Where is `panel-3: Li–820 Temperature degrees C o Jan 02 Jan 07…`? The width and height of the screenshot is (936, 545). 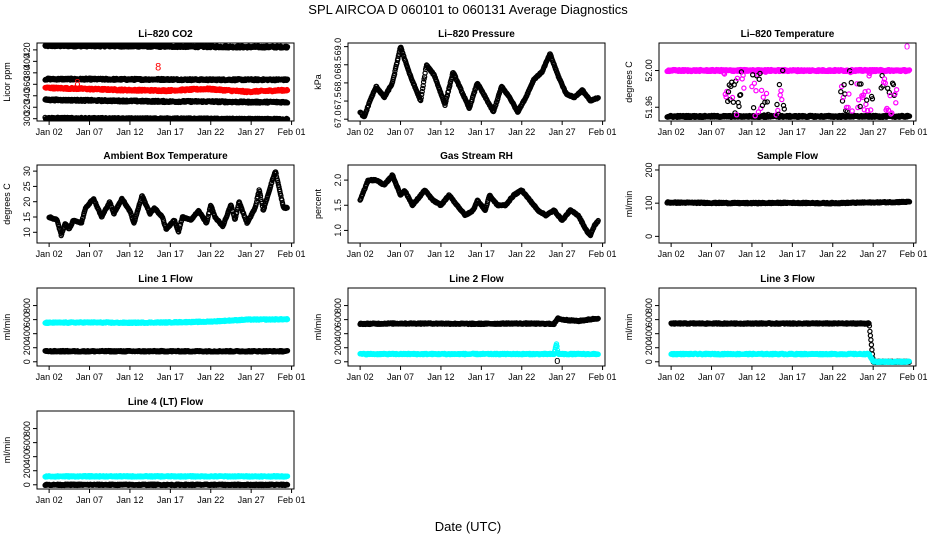
panel-3: Li–820 Temperature degrees C o Jan 02 Jan 07… is located at coordinates (776, 83).